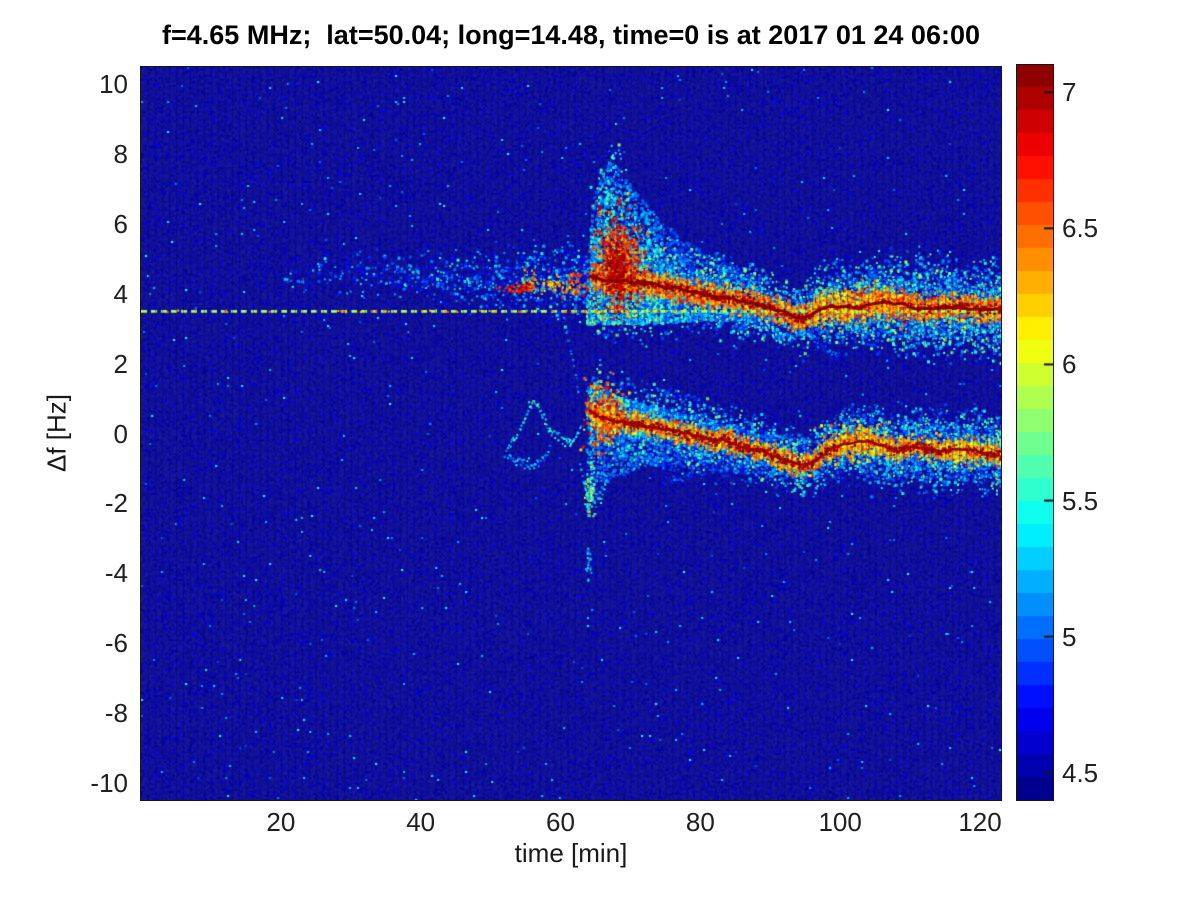  I want to click on y-tick-label--2: -2, so click(116, 503).